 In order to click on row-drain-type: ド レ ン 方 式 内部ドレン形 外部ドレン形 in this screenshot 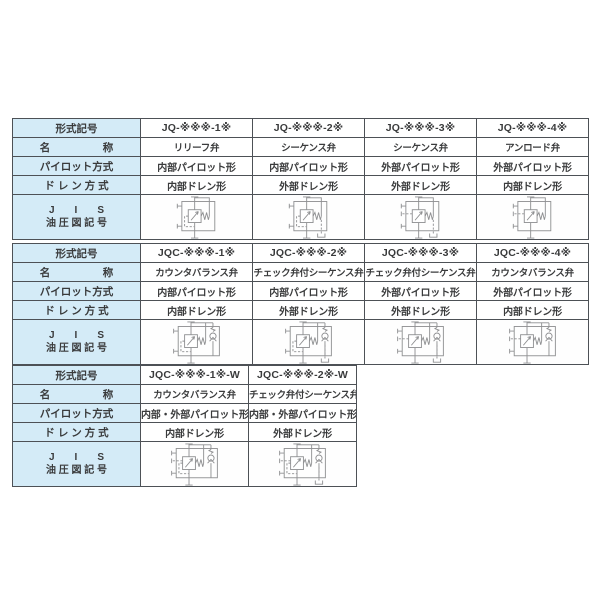, I will do `click(184, 432)`.